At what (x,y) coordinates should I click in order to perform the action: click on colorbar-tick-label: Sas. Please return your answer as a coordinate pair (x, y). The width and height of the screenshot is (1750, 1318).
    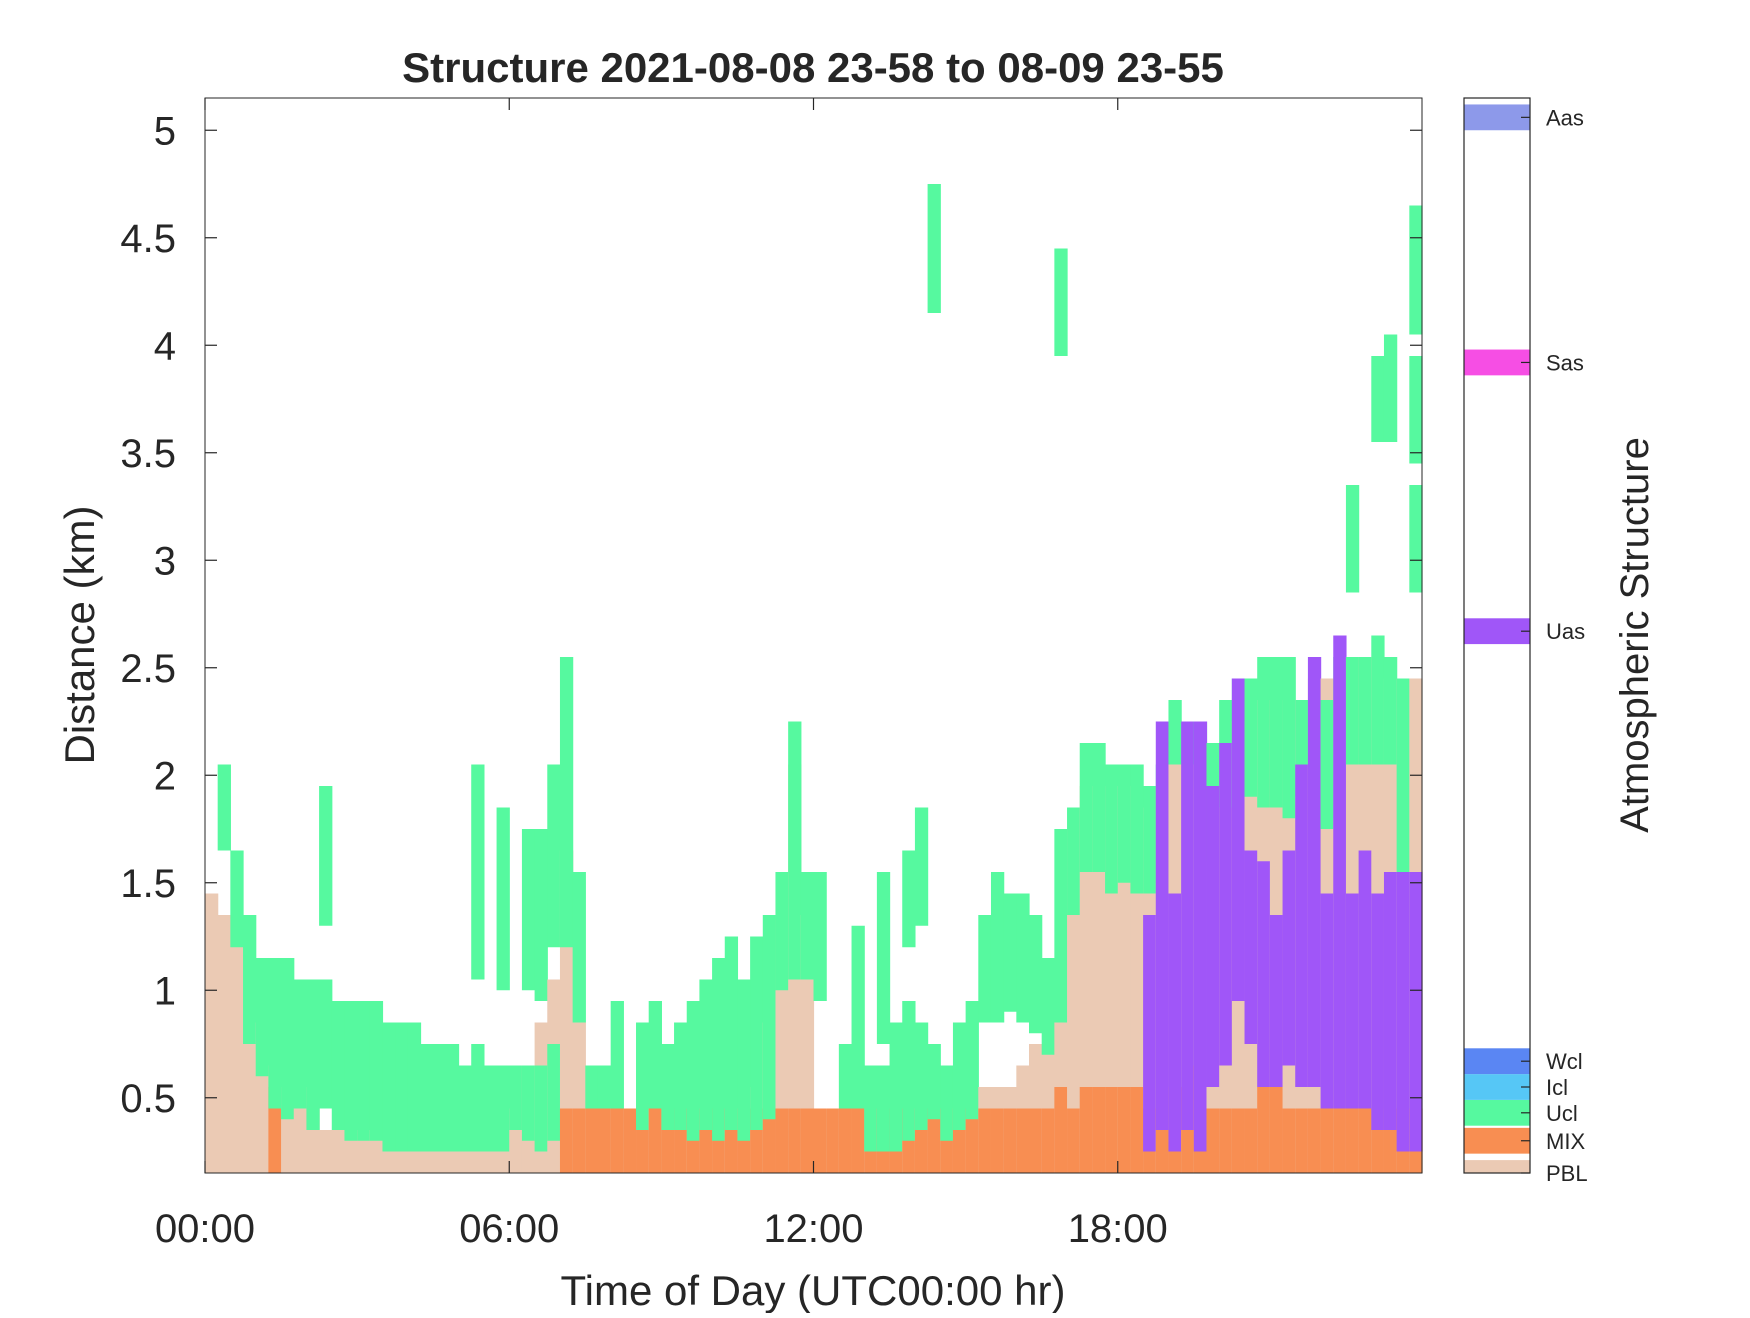
    Looking at the image, I should click on (1565, 362).